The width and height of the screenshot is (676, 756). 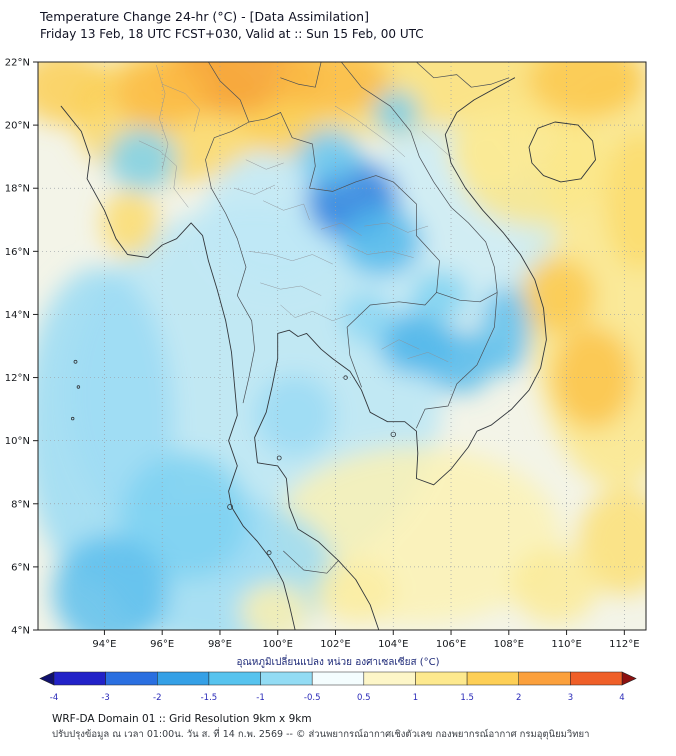 I want to click on x-tick-label: 106°E, so click(x=451, y=644).